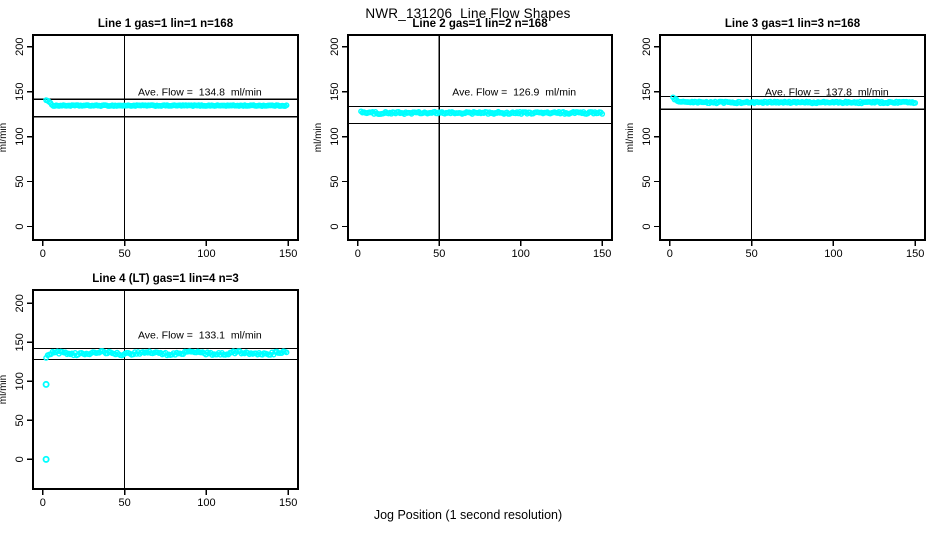 Image resolution: width=936 pixels, height=540 pixels. Describe the element at coordinates (793, 24) in the screenshot. I see `subplot-title: Line 3 gas=1 lin=3 n=168` at that location.